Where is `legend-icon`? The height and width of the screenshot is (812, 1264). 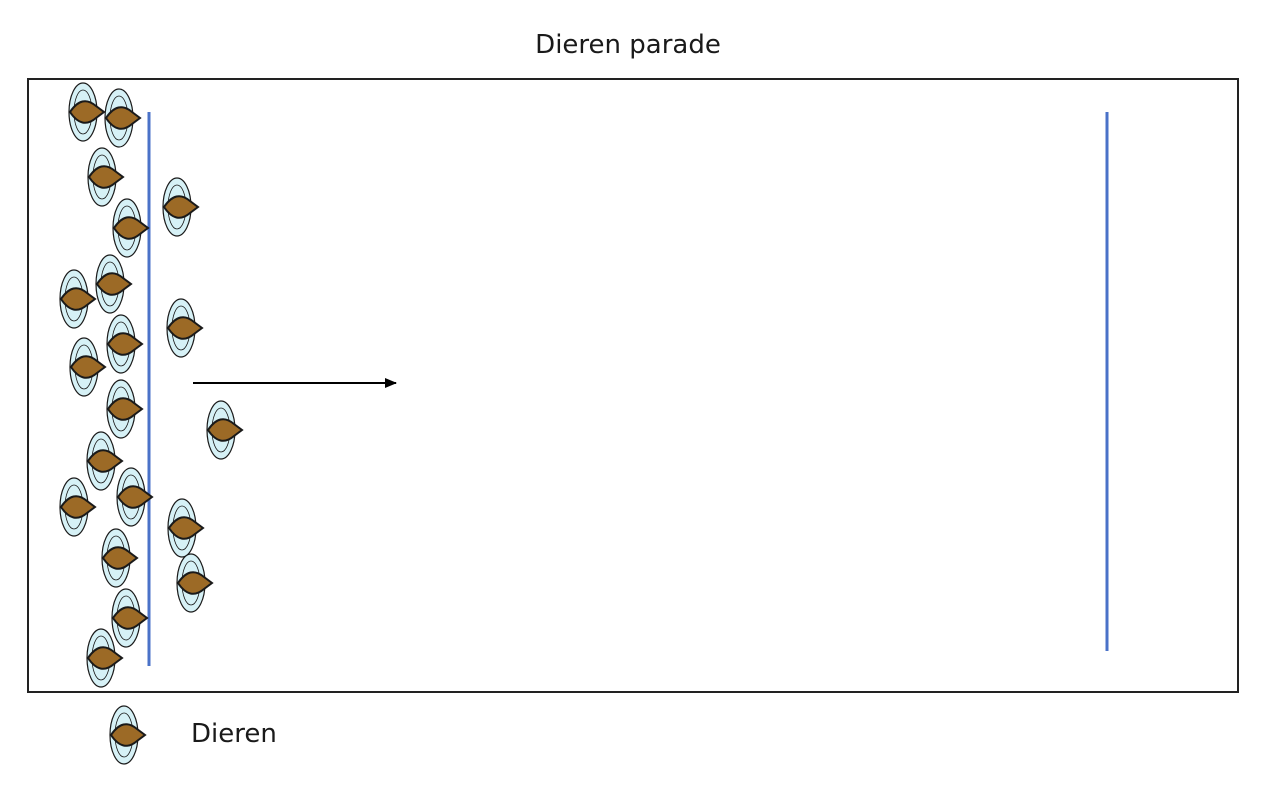 legend-icon is located at coordinates (128, 735).